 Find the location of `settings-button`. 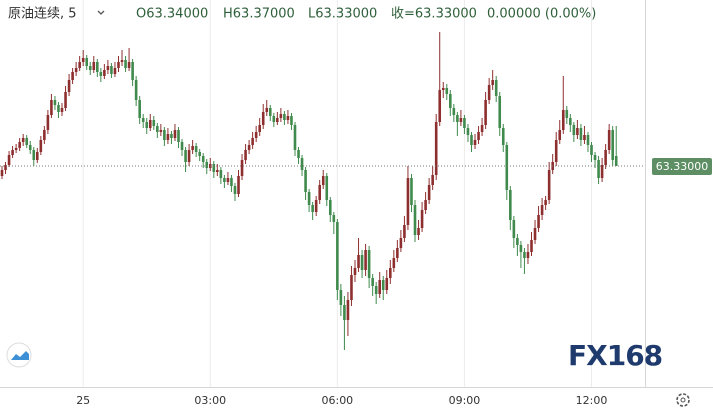

settings-button is located at coordinates (683, 400).